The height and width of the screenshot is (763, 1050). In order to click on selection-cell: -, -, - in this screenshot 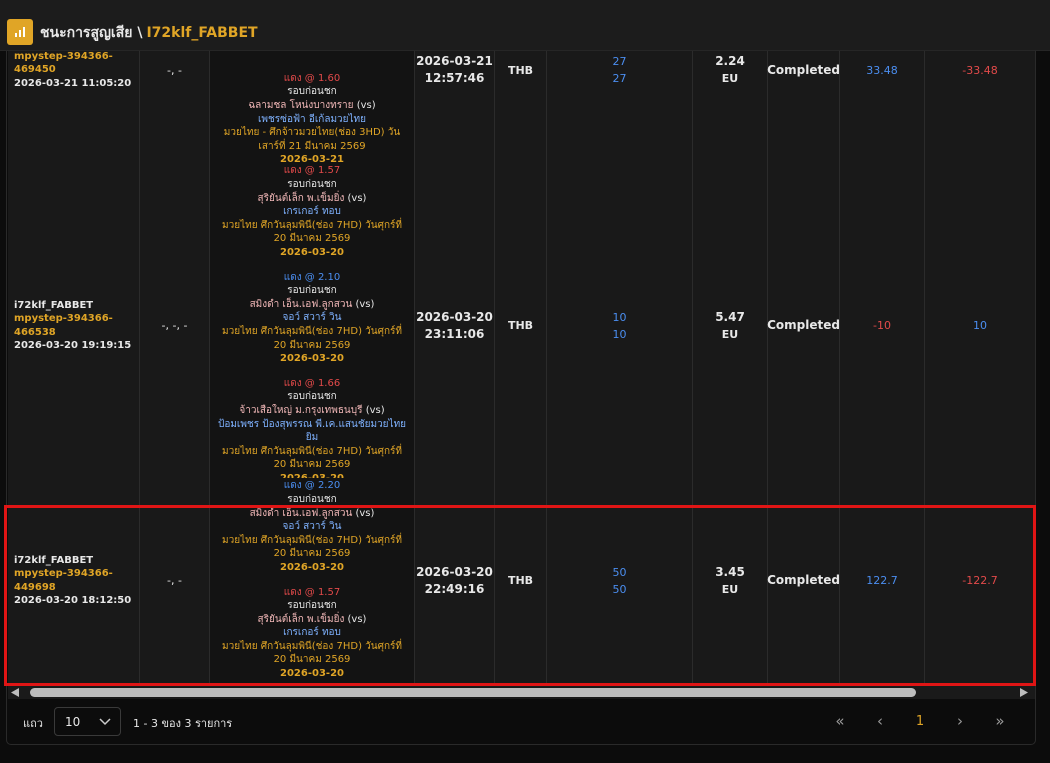, I will do `click(175, 325)`.